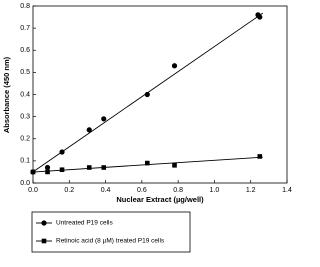 This screenshot has height=267, width=320. Describe the element at coordinates (287, 190) in the screenshot. I see `x-tick-label: 1.4` at that location.